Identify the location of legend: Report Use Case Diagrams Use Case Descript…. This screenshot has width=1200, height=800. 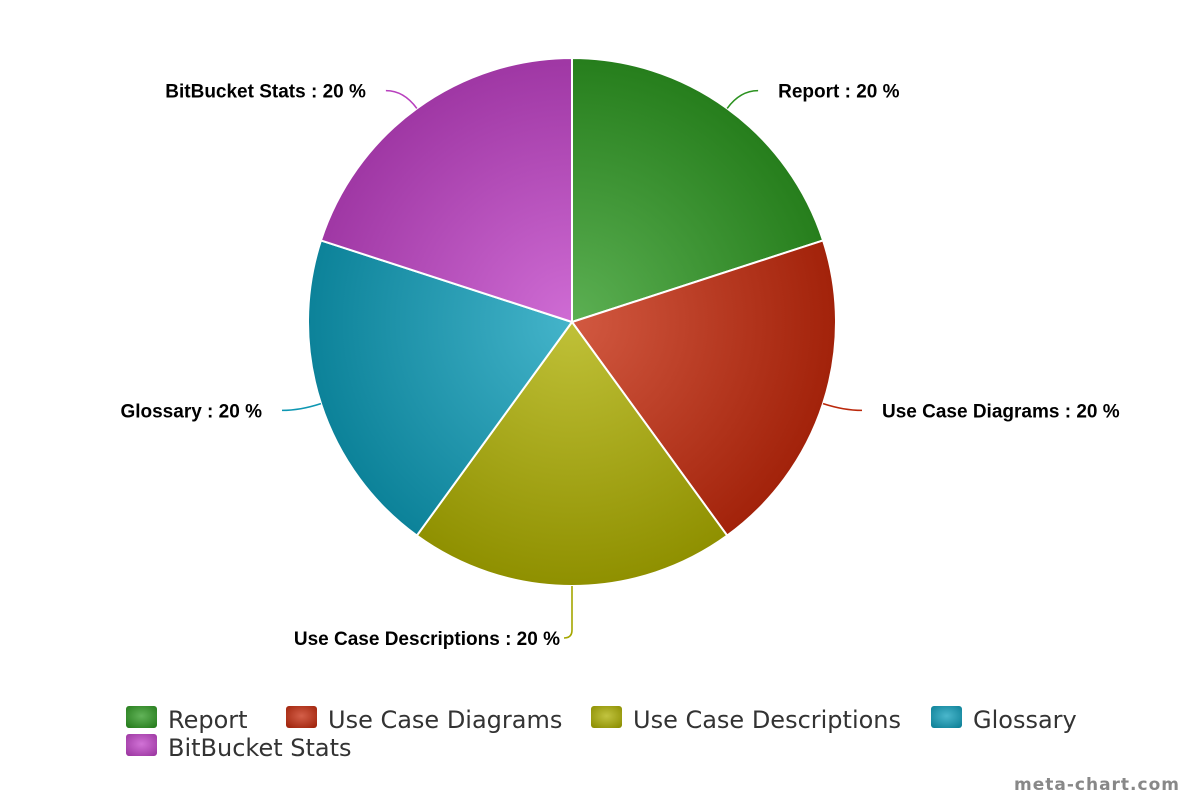
(601, 734).